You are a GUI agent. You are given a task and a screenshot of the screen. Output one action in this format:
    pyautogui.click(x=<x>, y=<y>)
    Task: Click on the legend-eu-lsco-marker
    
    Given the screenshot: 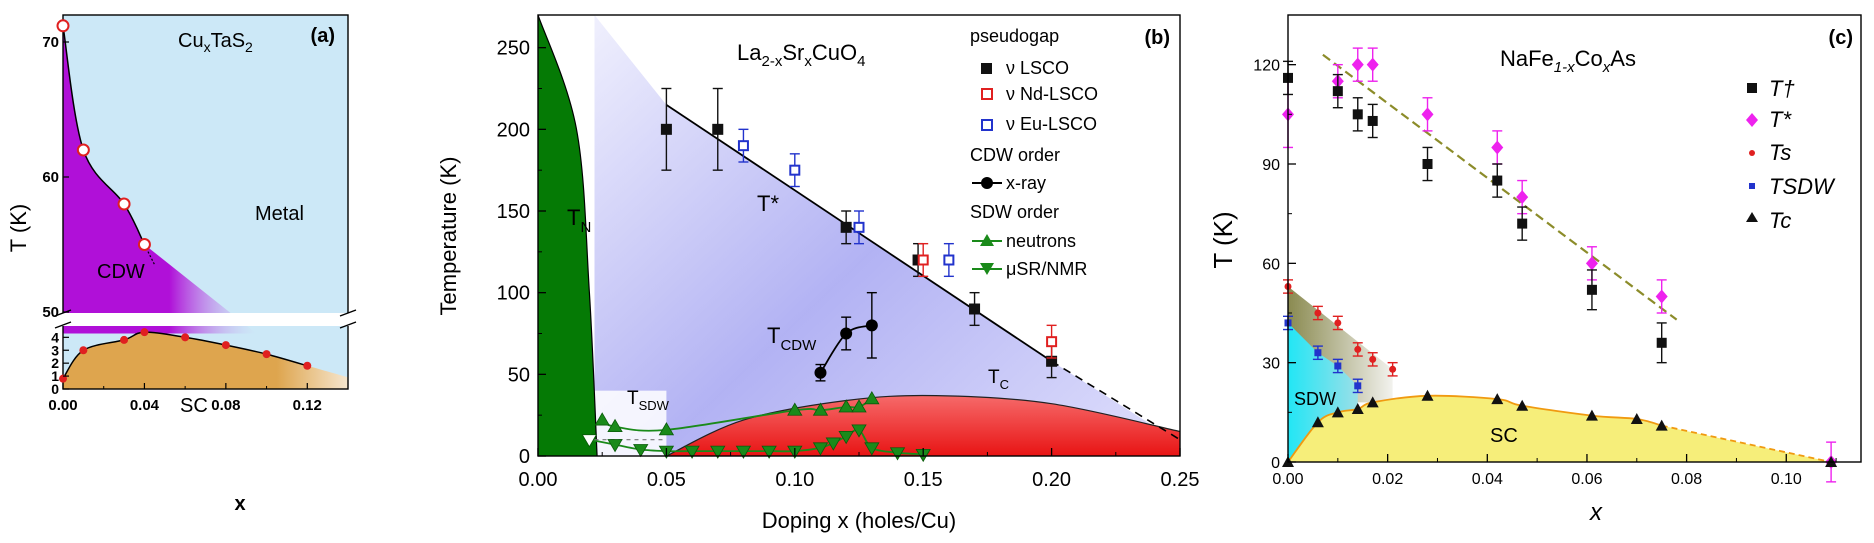 What is the action you would take?
    pyautogui.click(x=987, y=125)
    